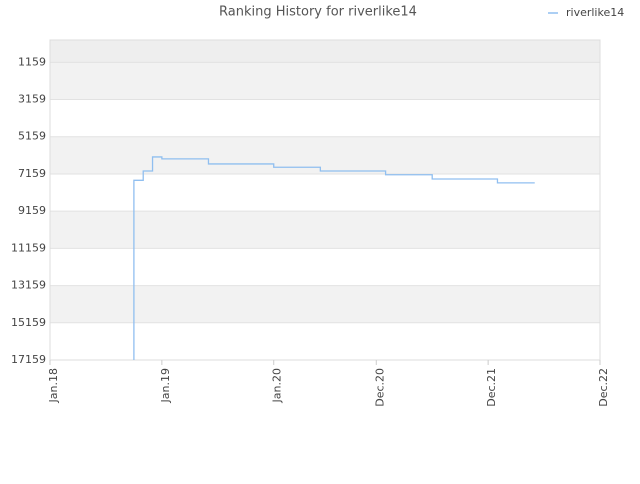 The height and width of the screenshot is (484, 640). Describe the element at coordinates (595, 12) in the screenshot. I see `legend-label: riverlike14` at that location.